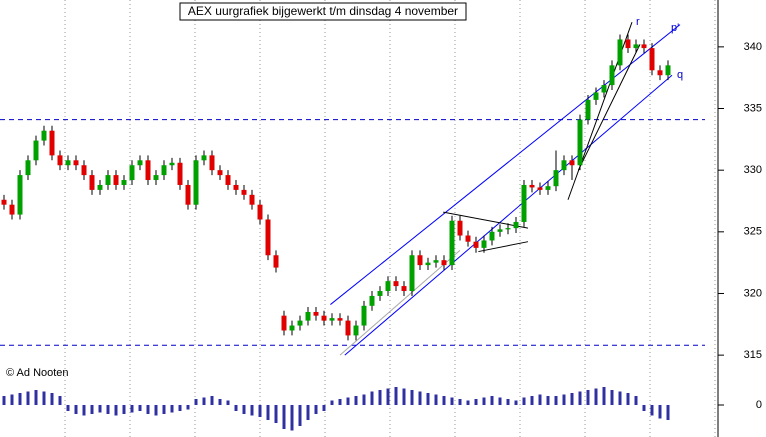 This screenshot has width=766, height=437. I want to click on y-tick-label: 315, so click(753, 355).